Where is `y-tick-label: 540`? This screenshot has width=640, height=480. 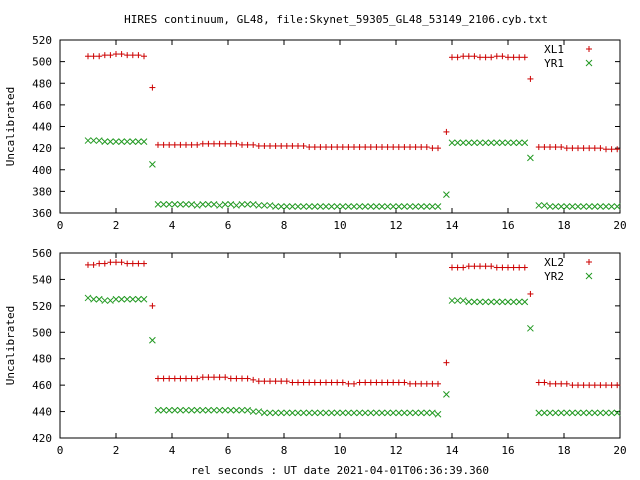
y-tick-label: 540 is located at coordinates (42, 279).